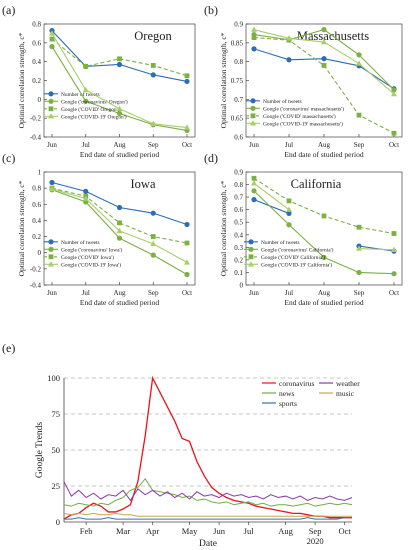  Describe the element at coordinates (348, 383) in the screenshot. I see `legend-label: weather` at that location.